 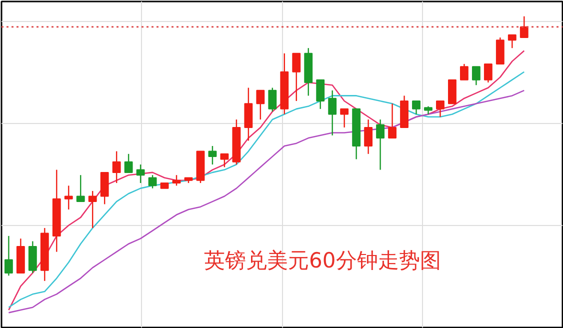 What do you see at coordinates (322, 260) in the screenshot?
I see `text: 英镑兑美元60分钟走势图` at bounding box center [322, 260].